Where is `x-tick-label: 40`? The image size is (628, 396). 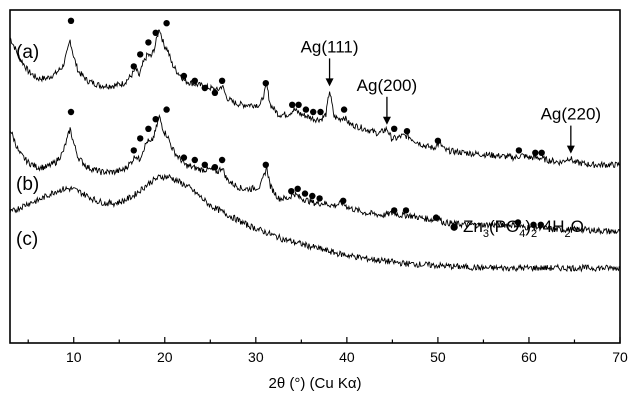 x-tick-label: 40 is located at coordinates (347, 357).